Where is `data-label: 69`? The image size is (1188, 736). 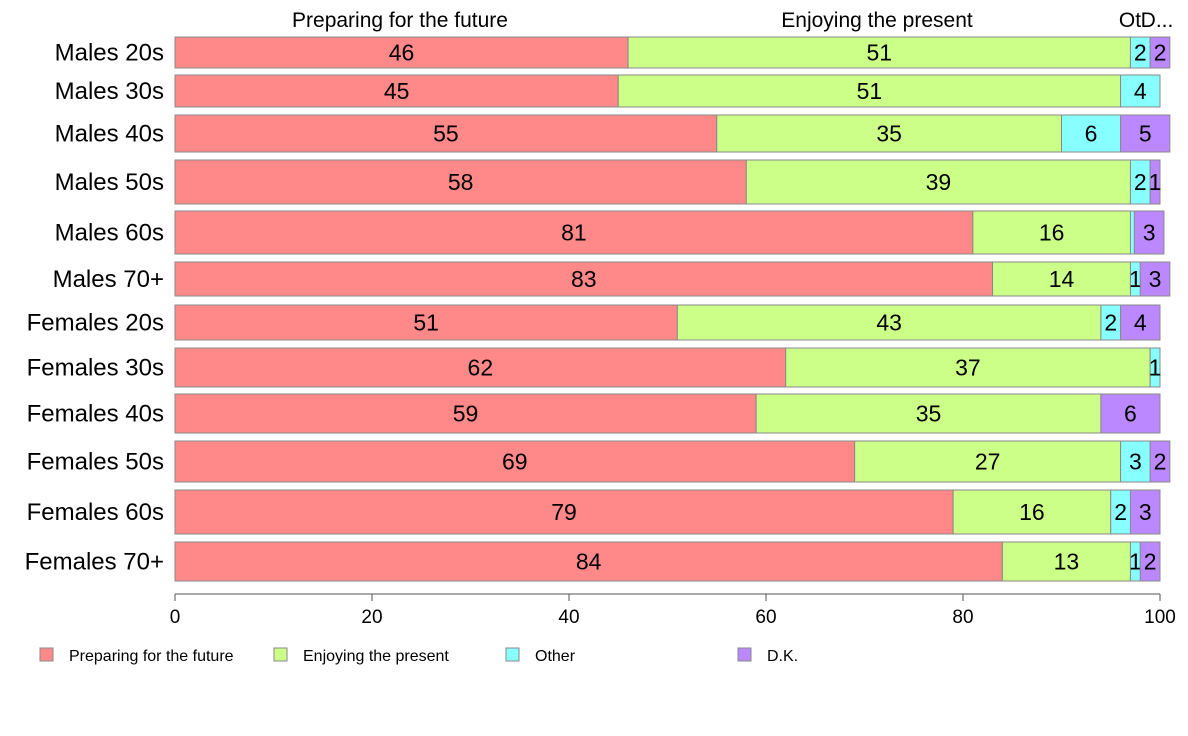 data-label: 69 is located at coordinates (515, 462).